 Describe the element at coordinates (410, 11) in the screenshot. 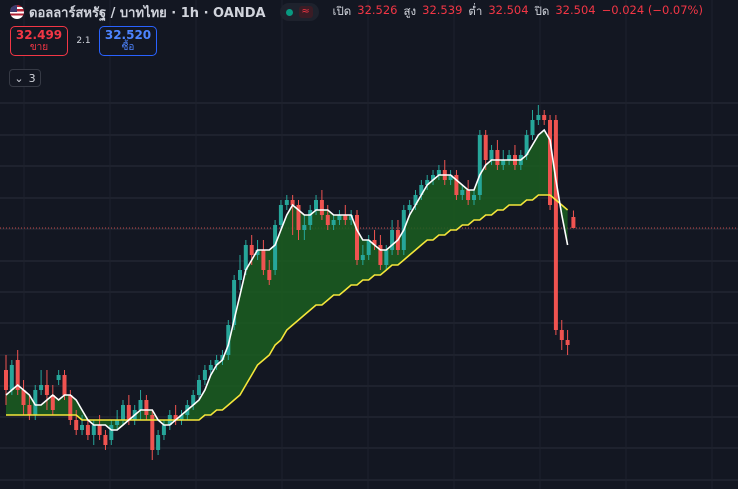

I see `ohlc-high-label: สูง` at that location.